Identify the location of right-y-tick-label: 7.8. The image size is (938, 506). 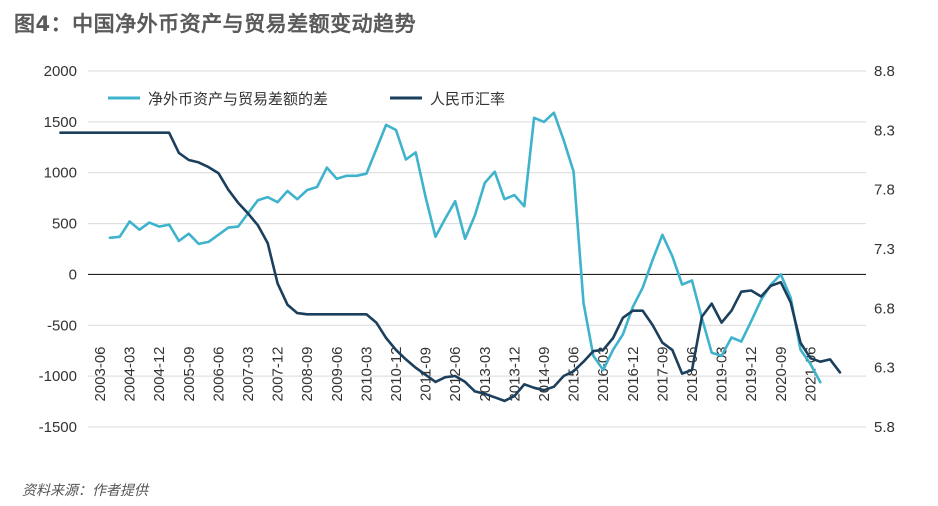
(884, 190).